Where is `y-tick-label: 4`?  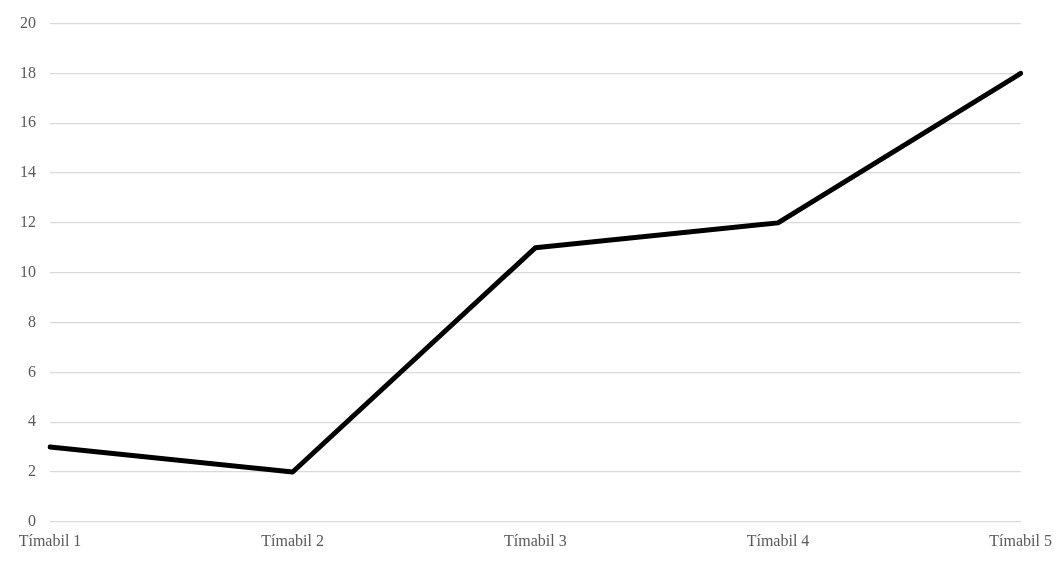 y-tick-label: 4 is located at coordinates (32, 421).